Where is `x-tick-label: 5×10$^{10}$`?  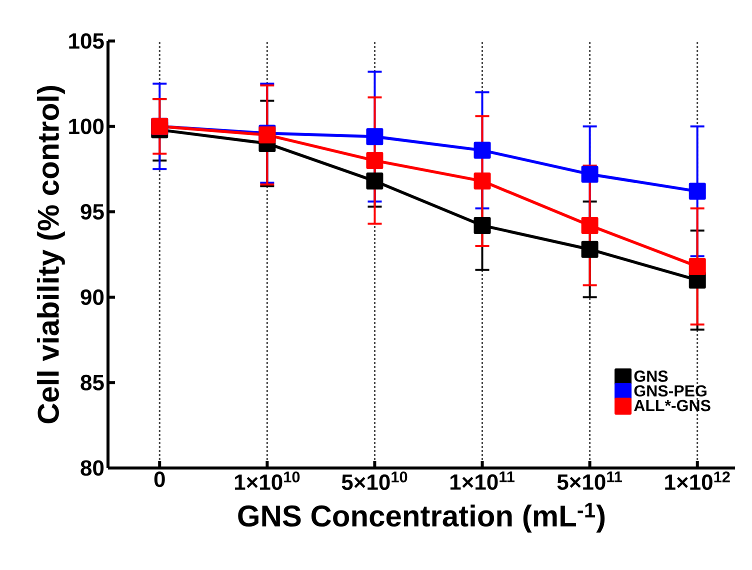 x-tick-label: 5×10$^{10}$ is located at coordinates (375, 481).